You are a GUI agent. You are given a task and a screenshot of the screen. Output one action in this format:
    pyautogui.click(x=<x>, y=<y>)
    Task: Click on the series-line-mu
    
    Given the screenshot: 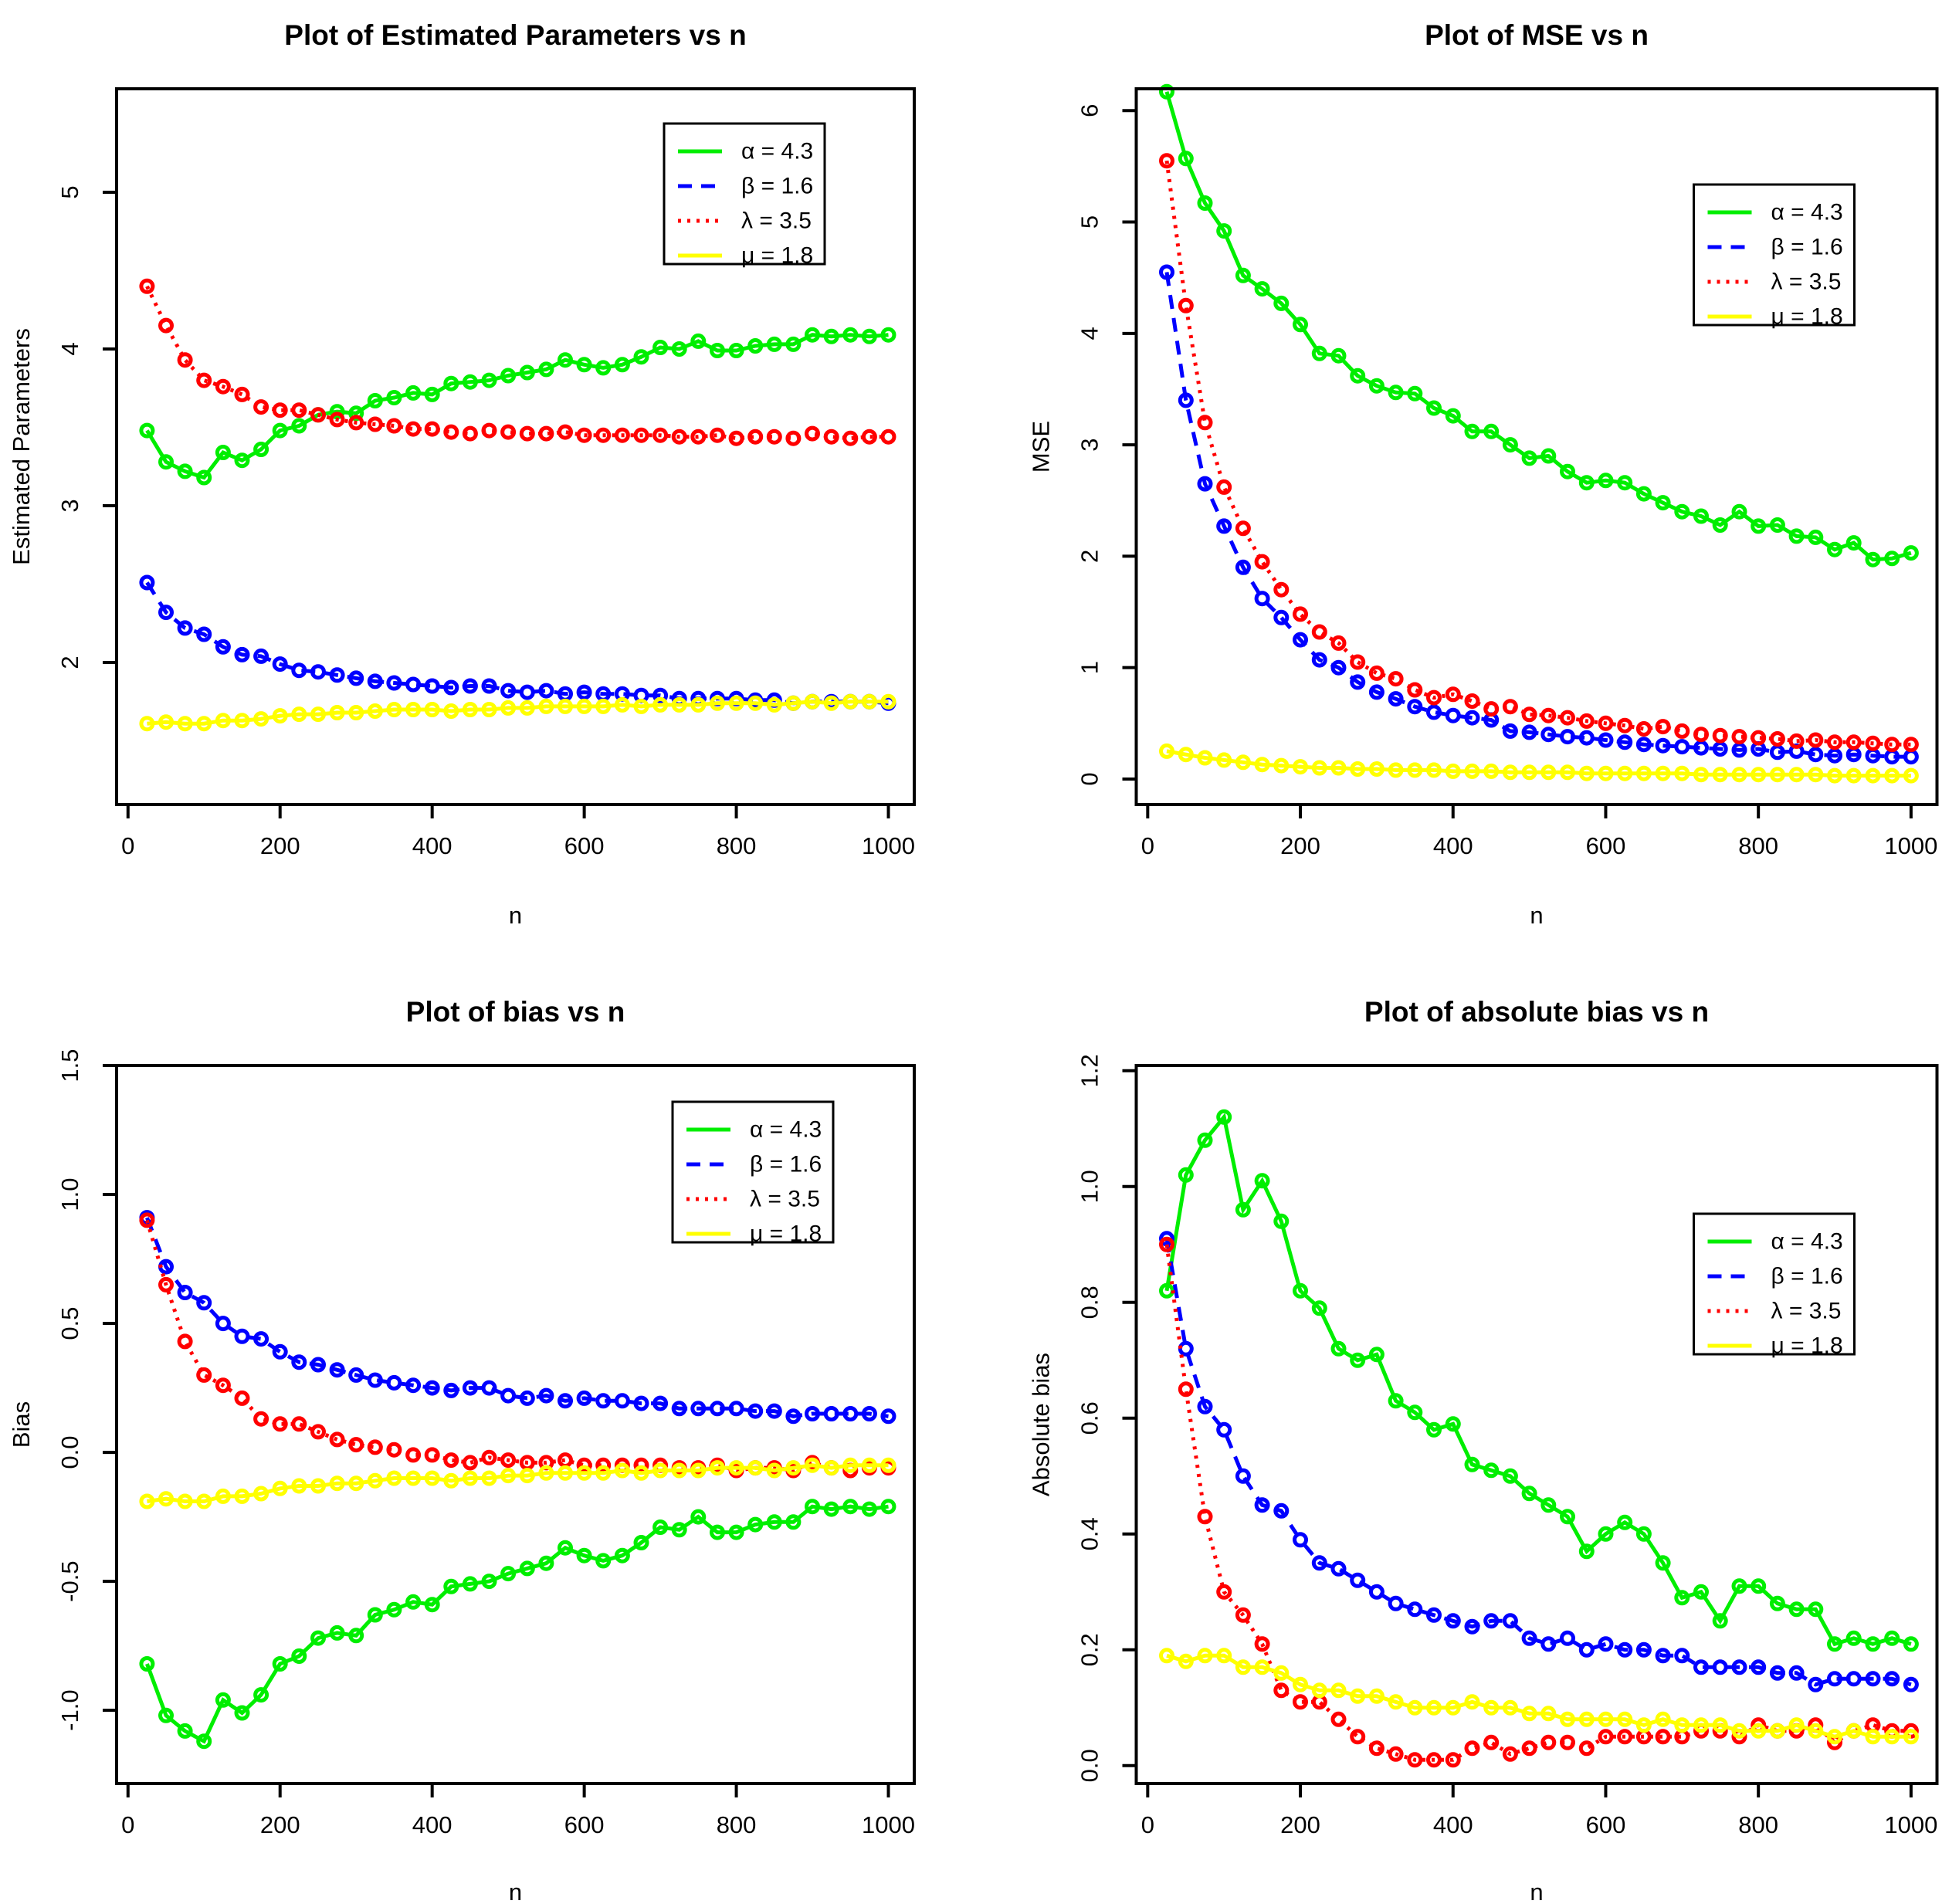 What is the action you would take?
    pyautogui.click(x=1539, y=1696)
    